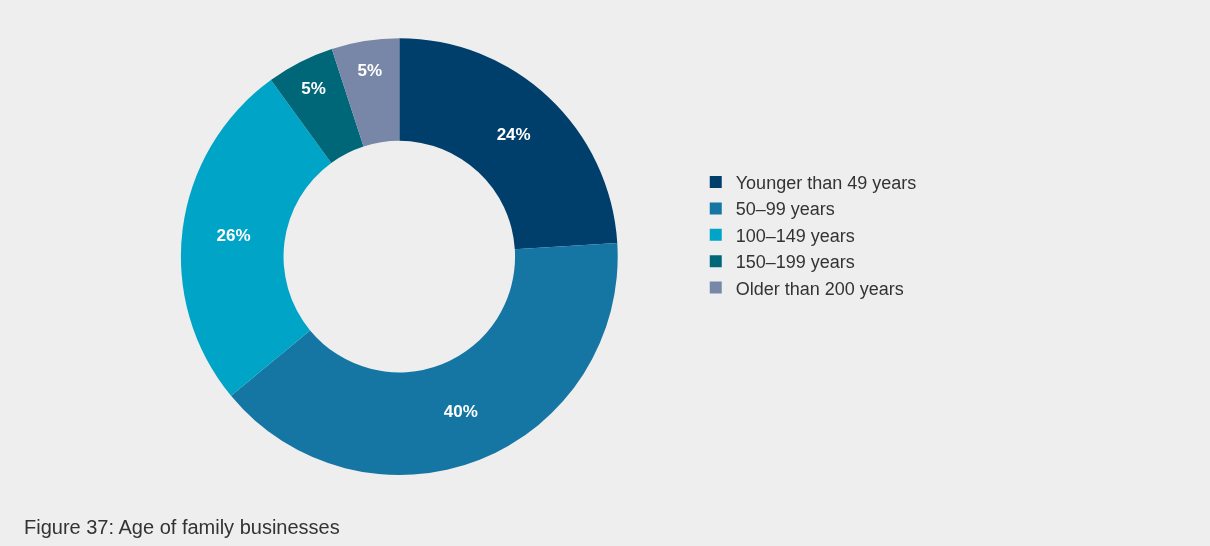 The height and width of the screenshot is (546, 1210). Describe the element at coordinates (795, 262) in the screenshot. I see `legend-label: 150–199 years` at that location.